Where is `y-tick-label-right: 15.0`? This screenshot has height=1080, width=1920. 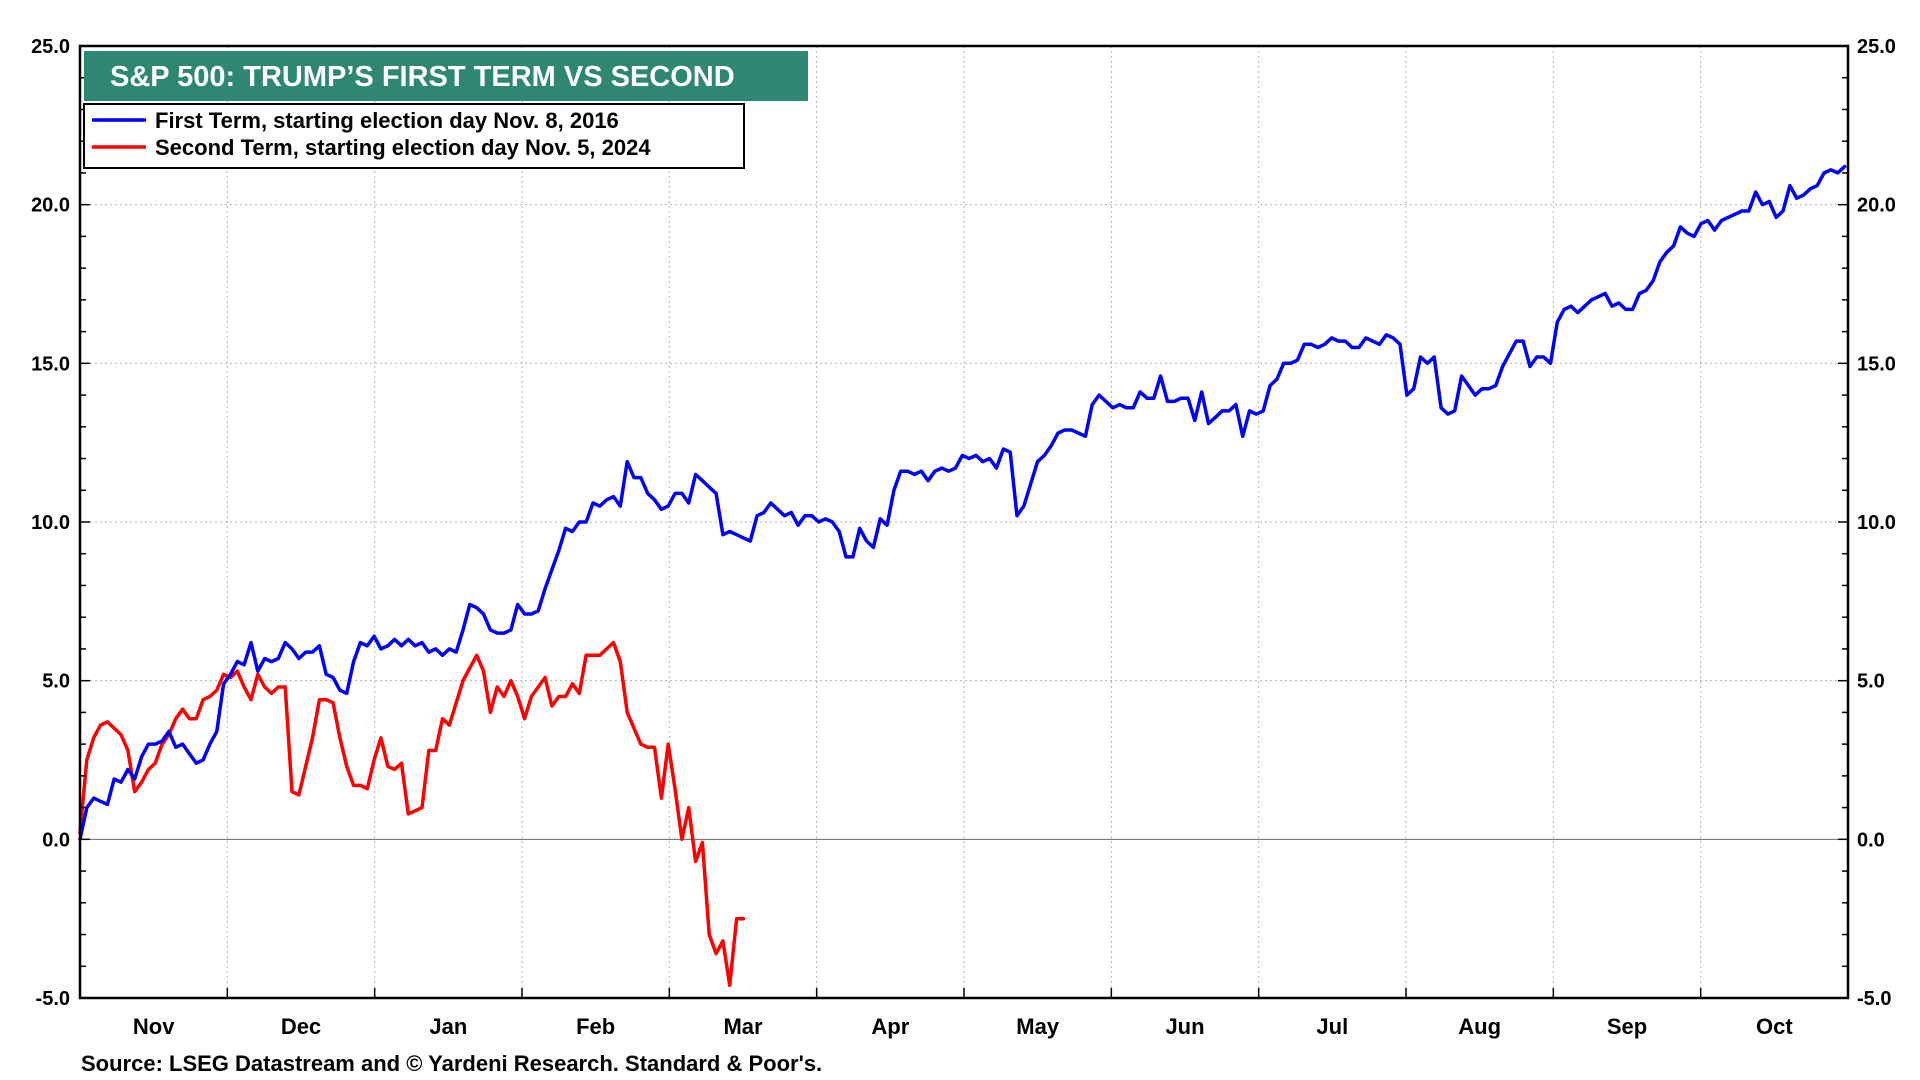
y-tick-label-right: 15.0 is located at coordinates (1876, 364).